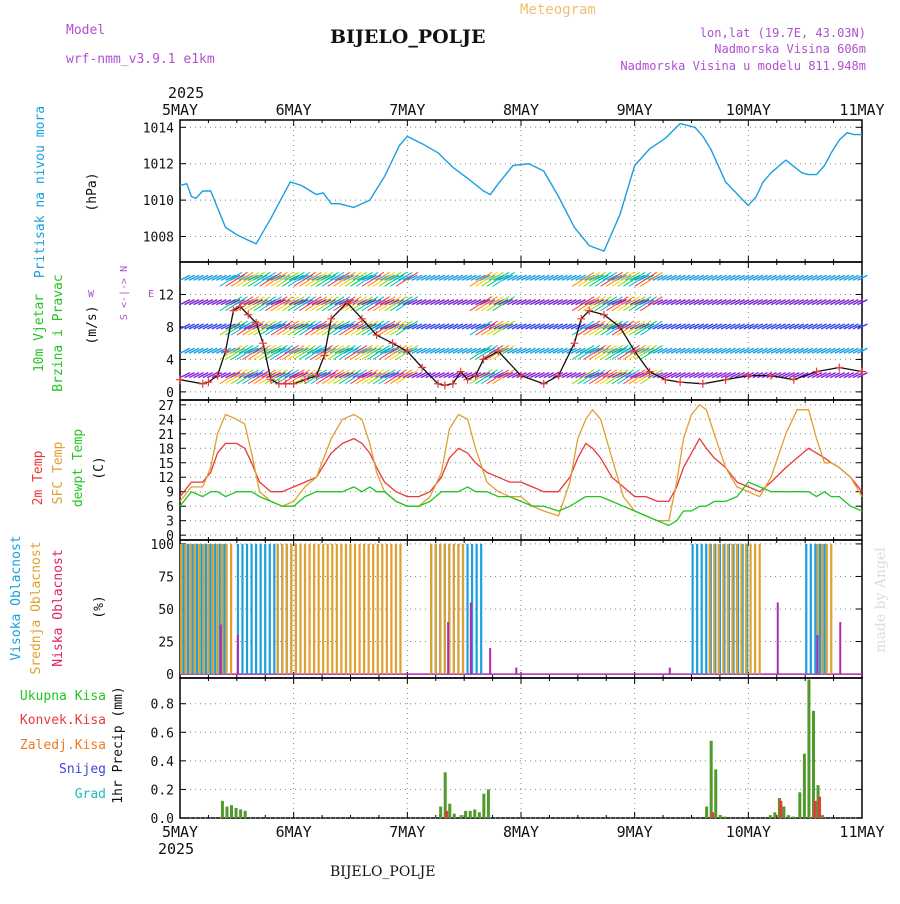 The height and width of the screenshot is (904, 900). I want to click on top-year-label: 2025, so click(186, 93).